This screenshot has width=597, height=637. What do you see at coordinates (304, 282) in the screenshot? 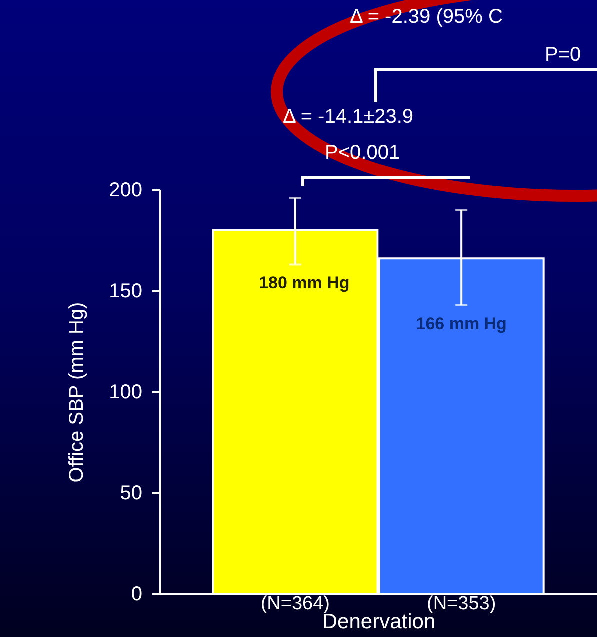
I see `data-label: 180 mm Hg` at bounding box center [304, 282].